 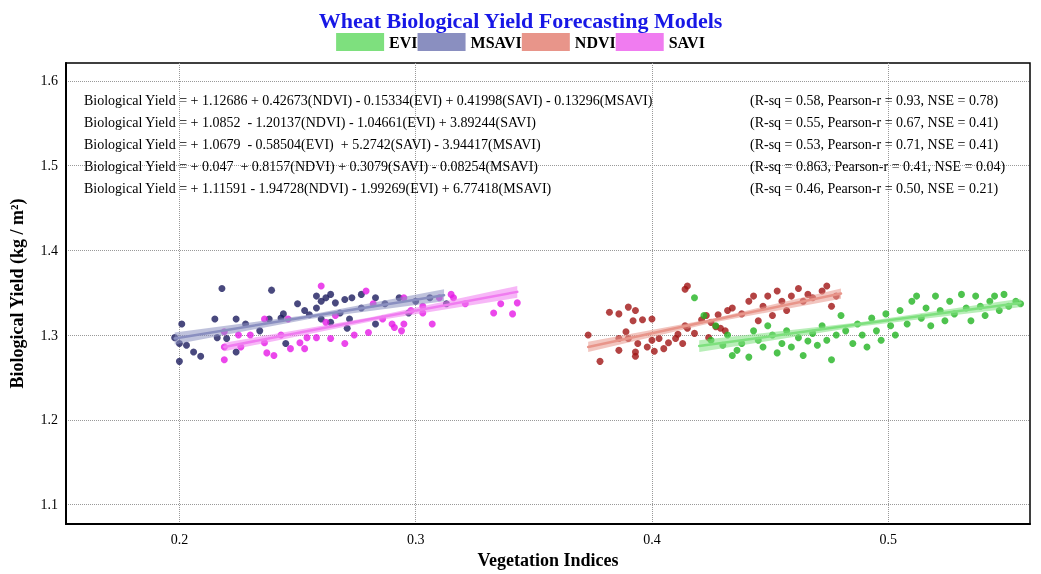 What do you see at coordinates (49, 250) in the screenshot?
I see `y-tick-label: 1.4` at bounding box center [49, 250].